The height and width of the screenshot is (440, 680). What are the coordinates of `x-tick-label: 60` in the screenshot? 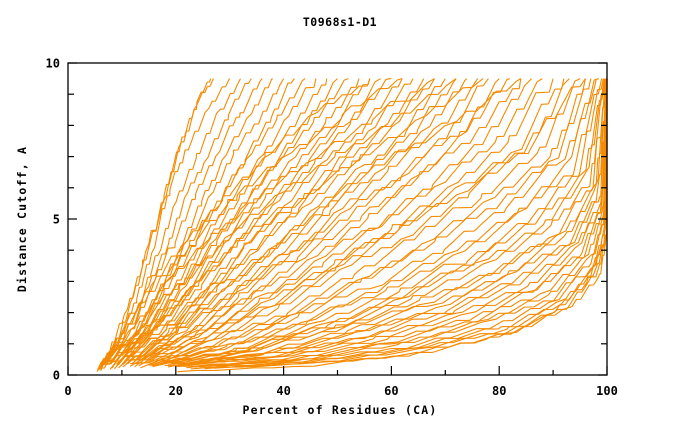 It's located at (391, 391).